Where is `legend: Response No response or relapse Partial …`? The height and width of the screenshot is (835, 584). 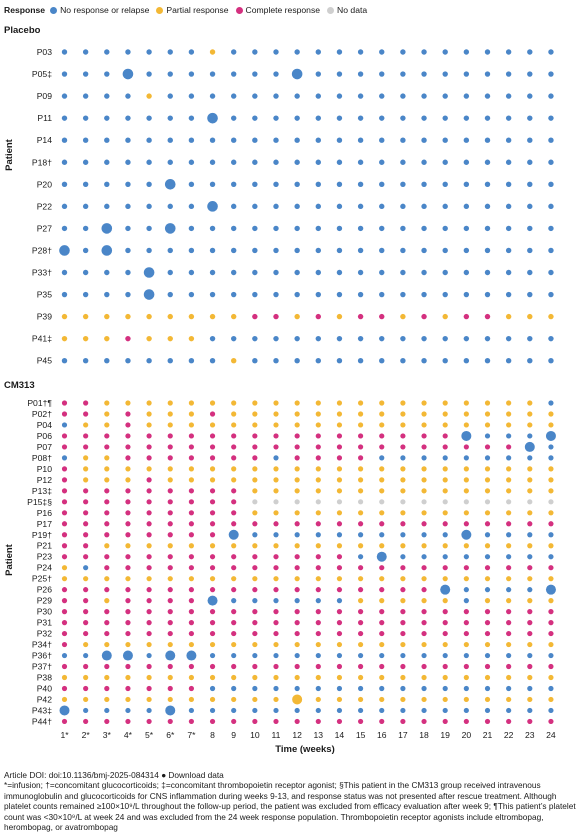
legend: Response No response or relapse Partial … is located at coordinates (189, 10).